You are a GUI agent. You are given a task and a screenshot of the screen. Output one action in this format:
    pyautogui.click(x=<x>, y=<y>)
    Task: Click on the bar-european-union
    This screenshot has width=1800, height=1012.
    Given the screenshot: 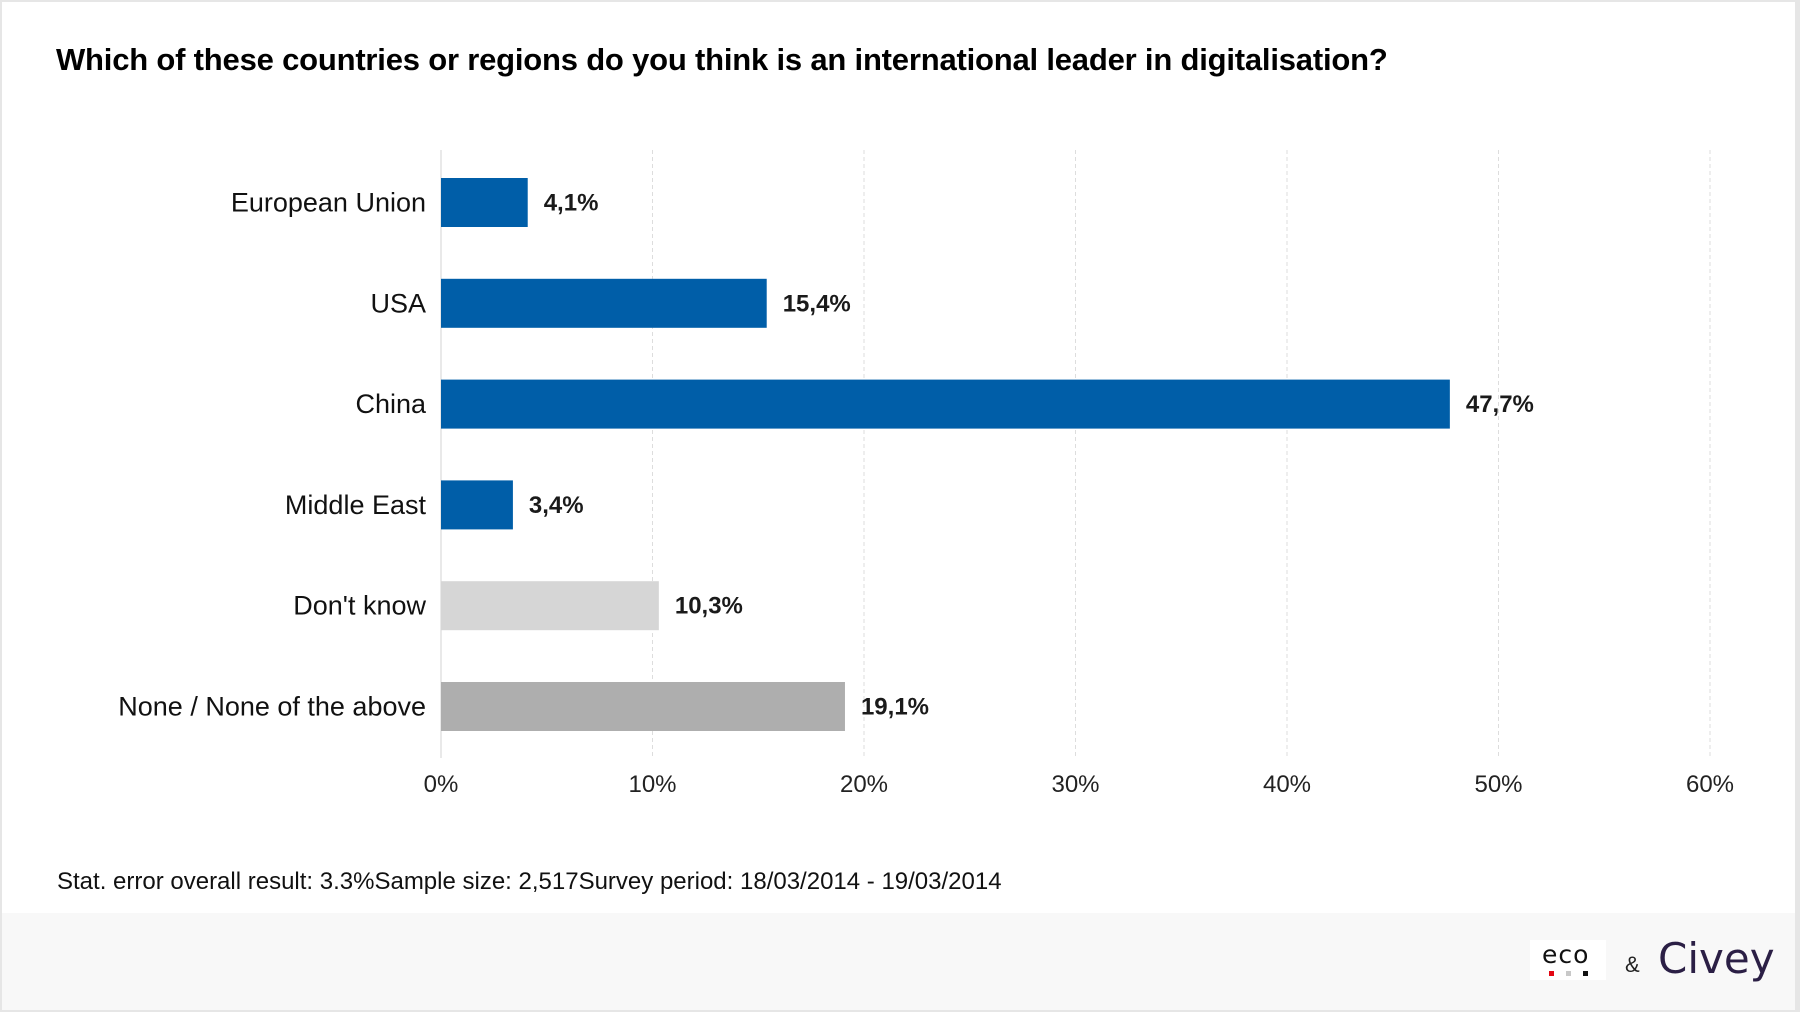 What is the action you would take?
    pyautogui.click(x=484, y=202)
    